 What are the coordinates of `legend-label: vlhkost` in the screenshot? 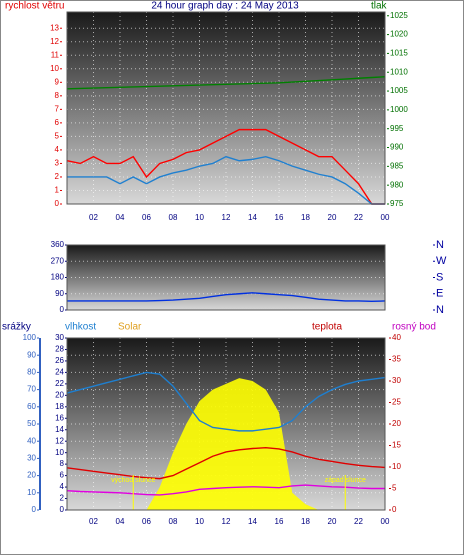 It's located at (80, 327).